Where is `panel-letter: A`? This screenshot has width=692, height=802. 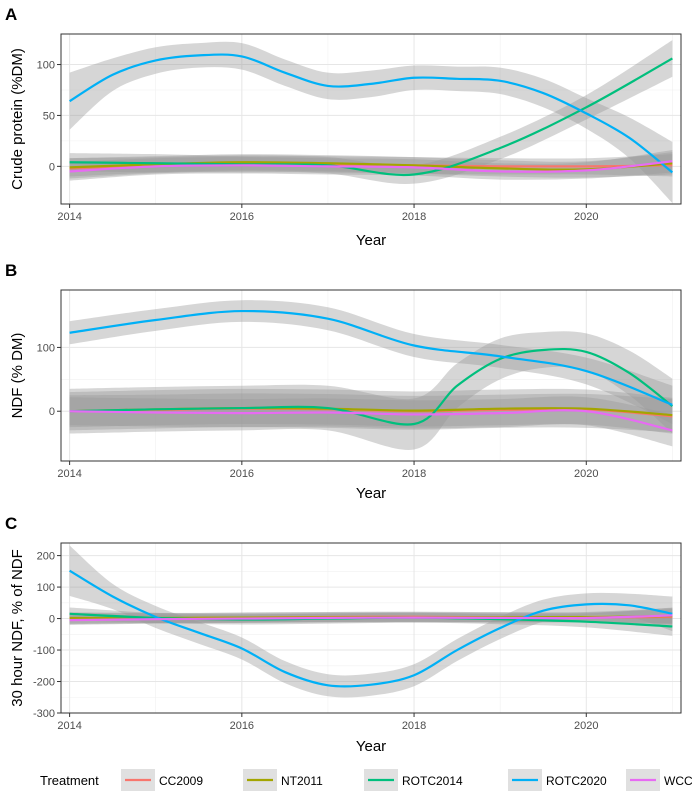 panel-letter: A is located at coordinates (11, 14).